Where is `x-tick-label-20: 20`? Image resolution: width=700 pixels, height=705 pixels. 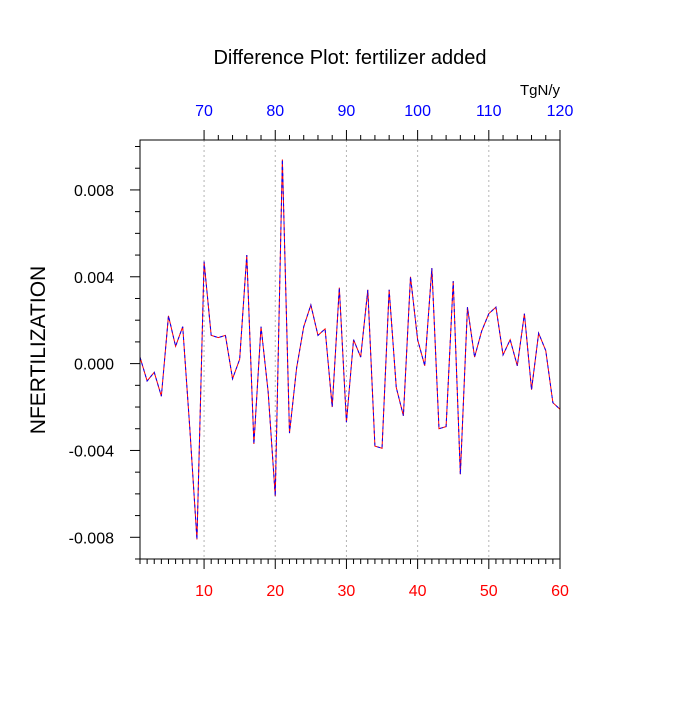
x-tick-label-20: 20 is located at coordinates (275, 591).